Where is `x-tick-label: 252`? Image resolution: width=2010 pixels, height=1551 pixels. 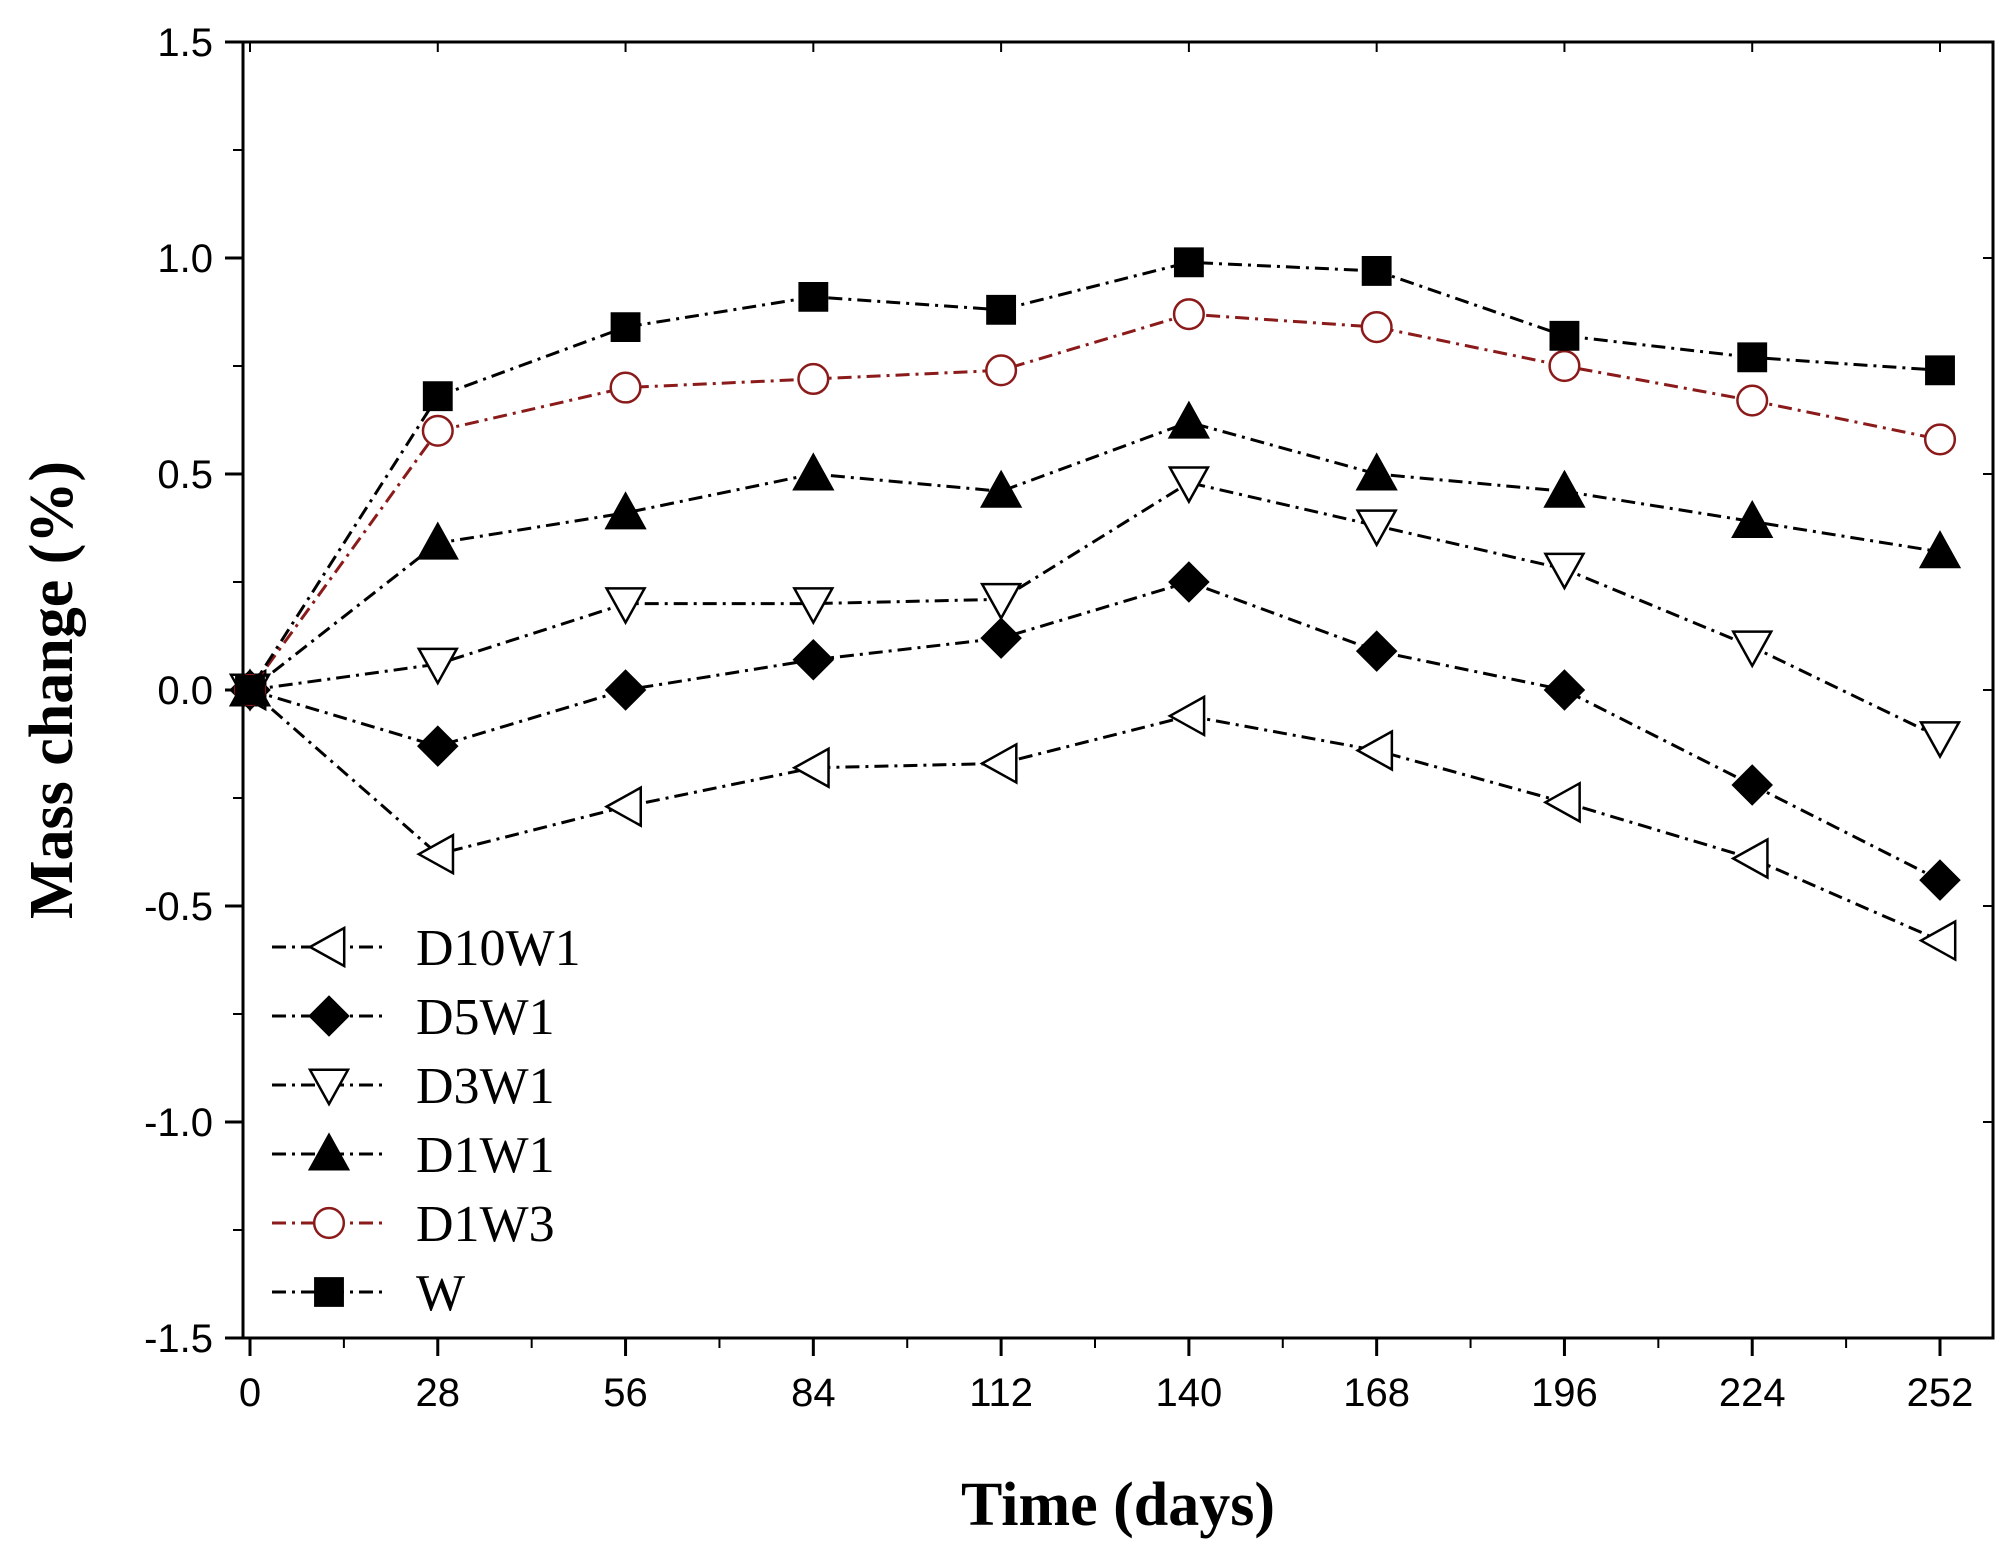 x-tick-label: 252 is located at coordinates (1940, 1393).